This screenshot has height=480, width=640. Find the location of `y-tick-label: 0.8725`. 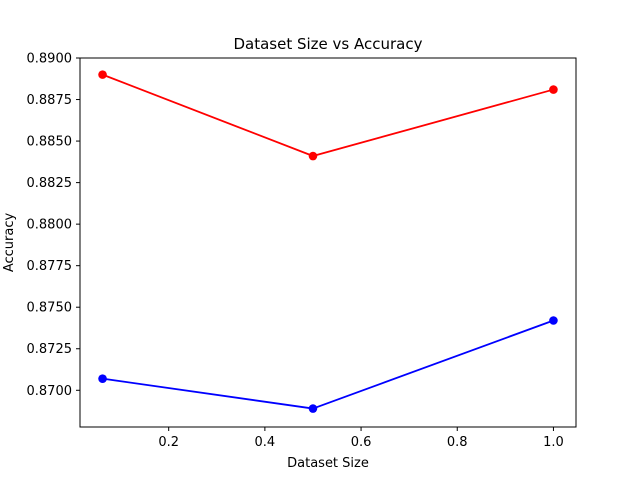

y-tick-label: 0.8725 is located at coordinates (50, 349).